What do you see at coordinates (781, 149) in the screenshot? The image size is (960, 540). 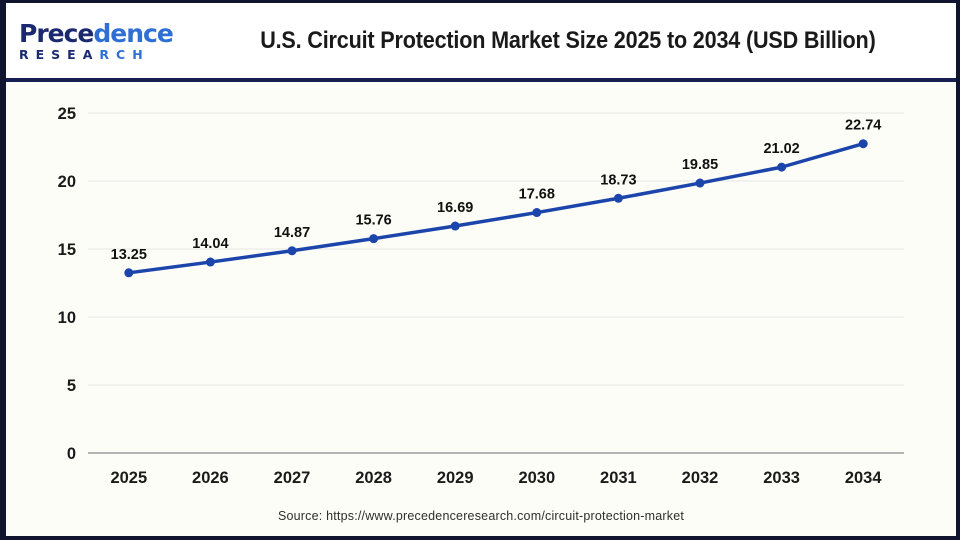 I see `data-point-label: 21.02` at bounding box center [781, 149].